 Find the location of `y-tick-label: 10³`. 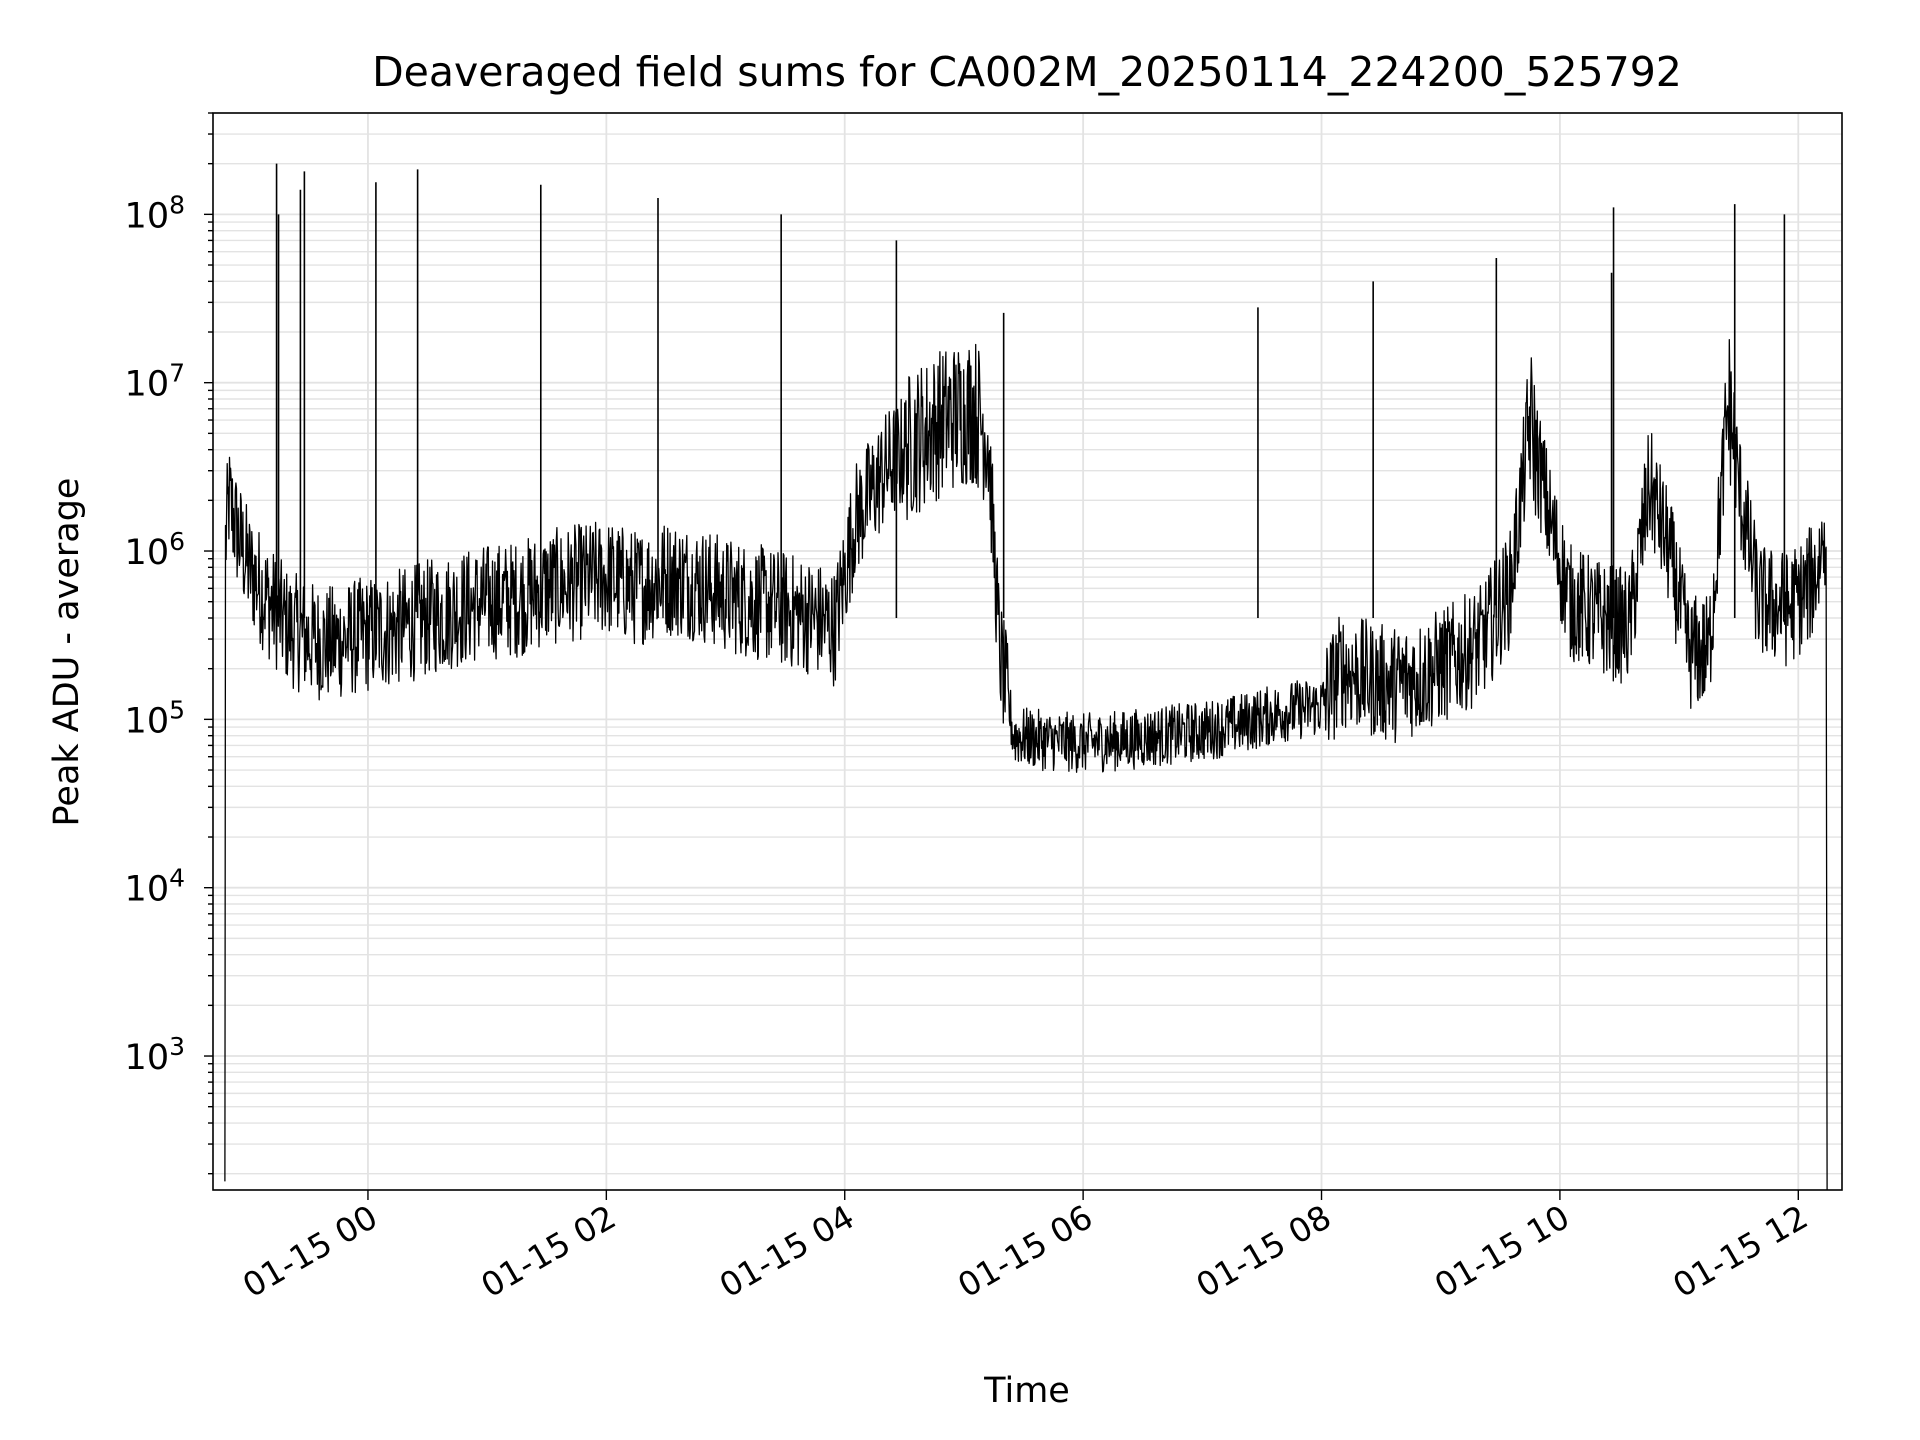

y-tick-label: 10³ is located at coordinates (155, 1055).